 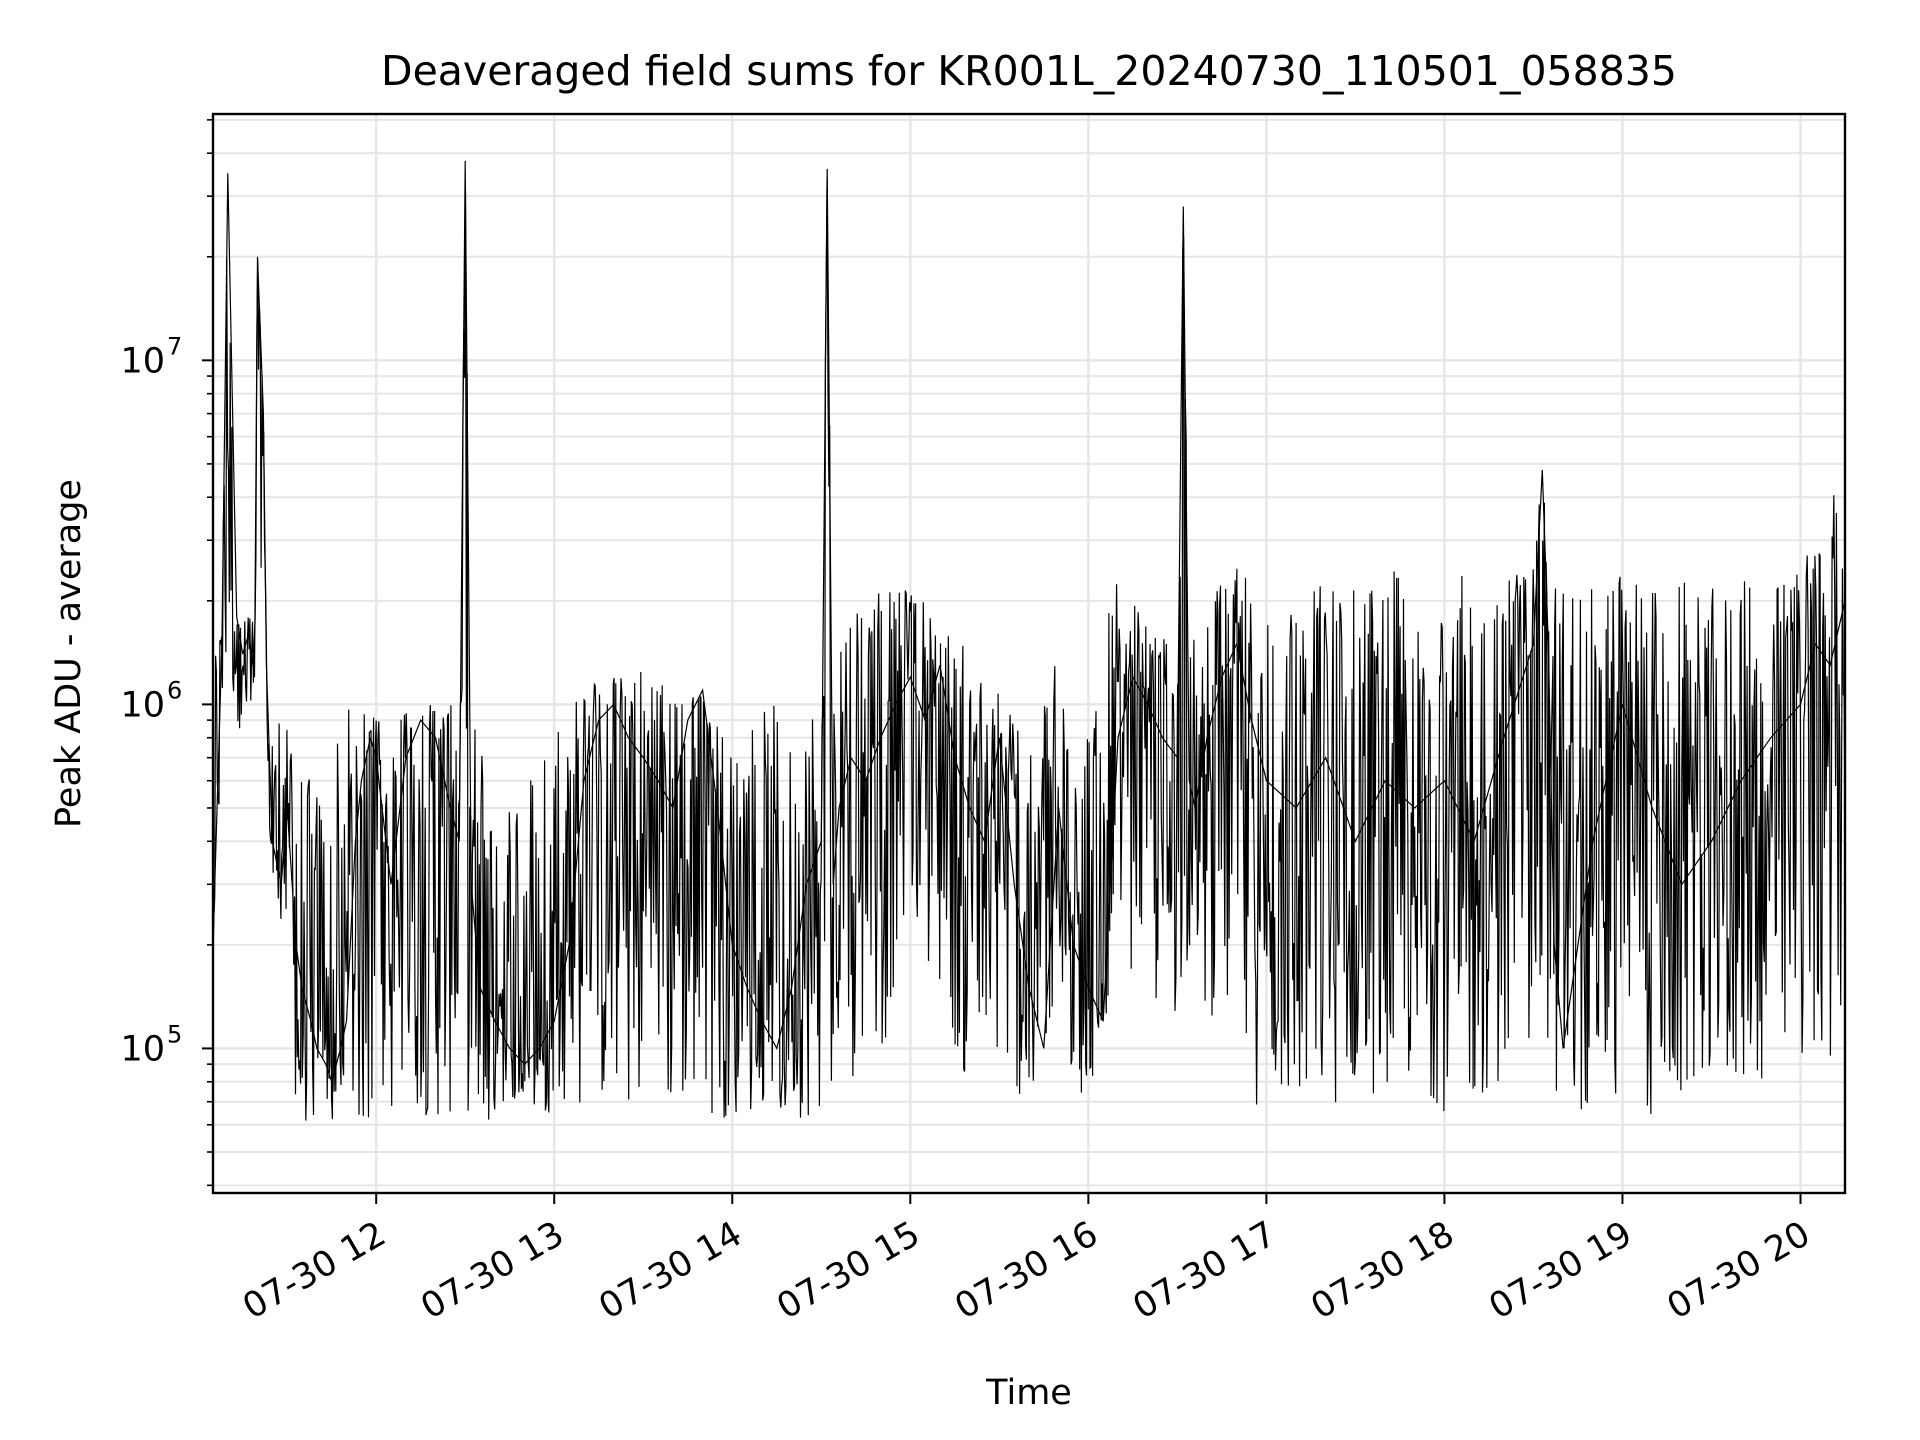 I want to click on y-tick-exponent: 6, so click(x=174, y=690).